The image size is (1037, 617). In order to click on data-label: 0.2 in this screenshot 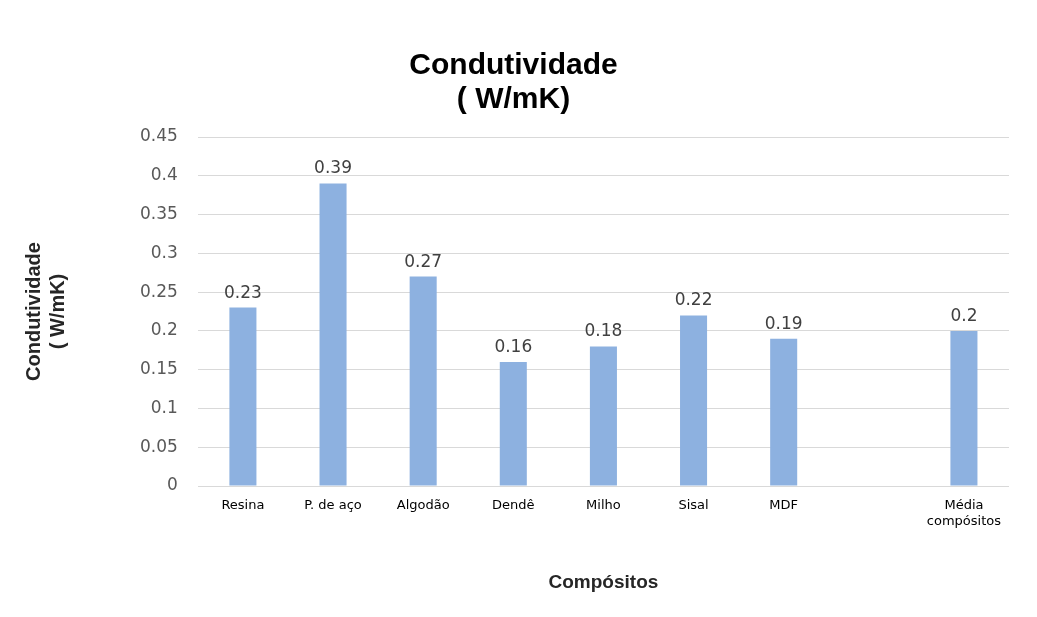, I will do `click(964, 314)`.